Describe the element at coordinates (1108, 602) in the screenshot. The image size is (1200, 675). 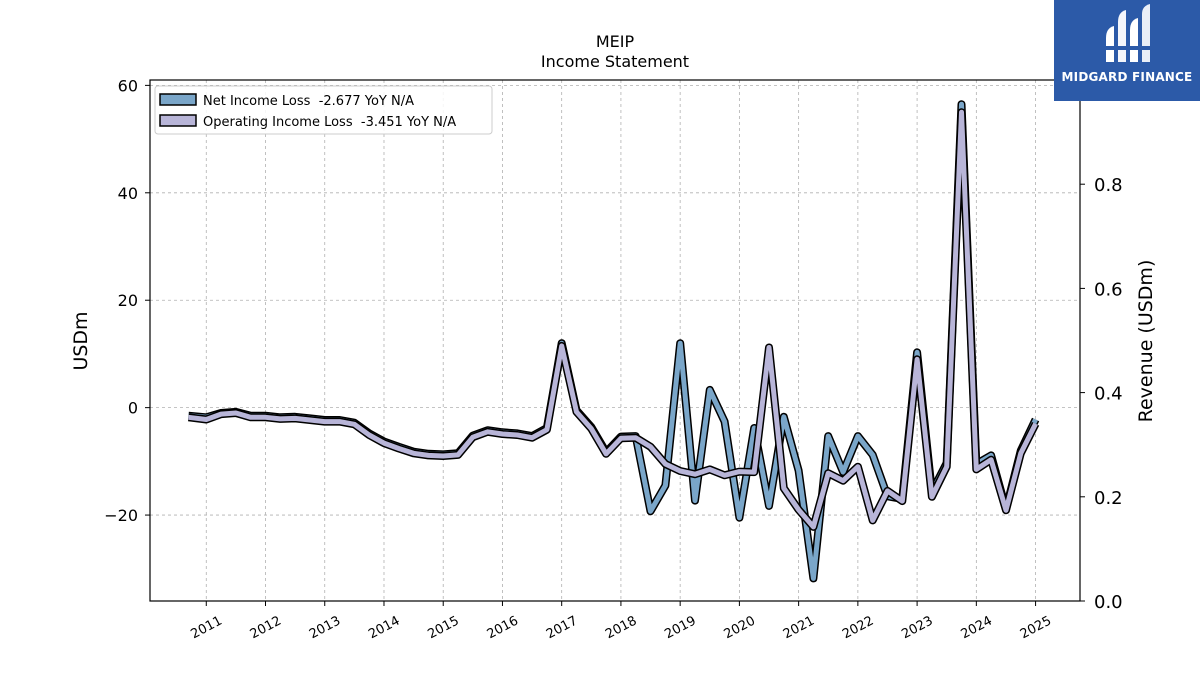
I see `y-right-tick-label: 0.0` at that location.